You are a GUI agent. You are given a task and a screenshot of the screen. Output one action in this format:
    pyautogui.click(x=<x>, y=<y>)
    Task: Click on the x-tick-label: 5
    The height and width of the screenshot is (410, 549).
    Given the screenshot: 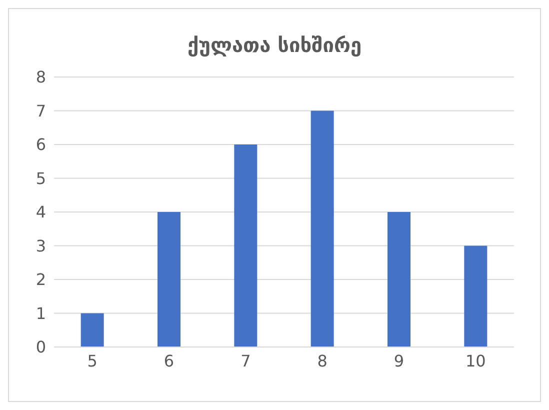 What is the action you would take?
    pyautogui.click(x=92, y=360)
    